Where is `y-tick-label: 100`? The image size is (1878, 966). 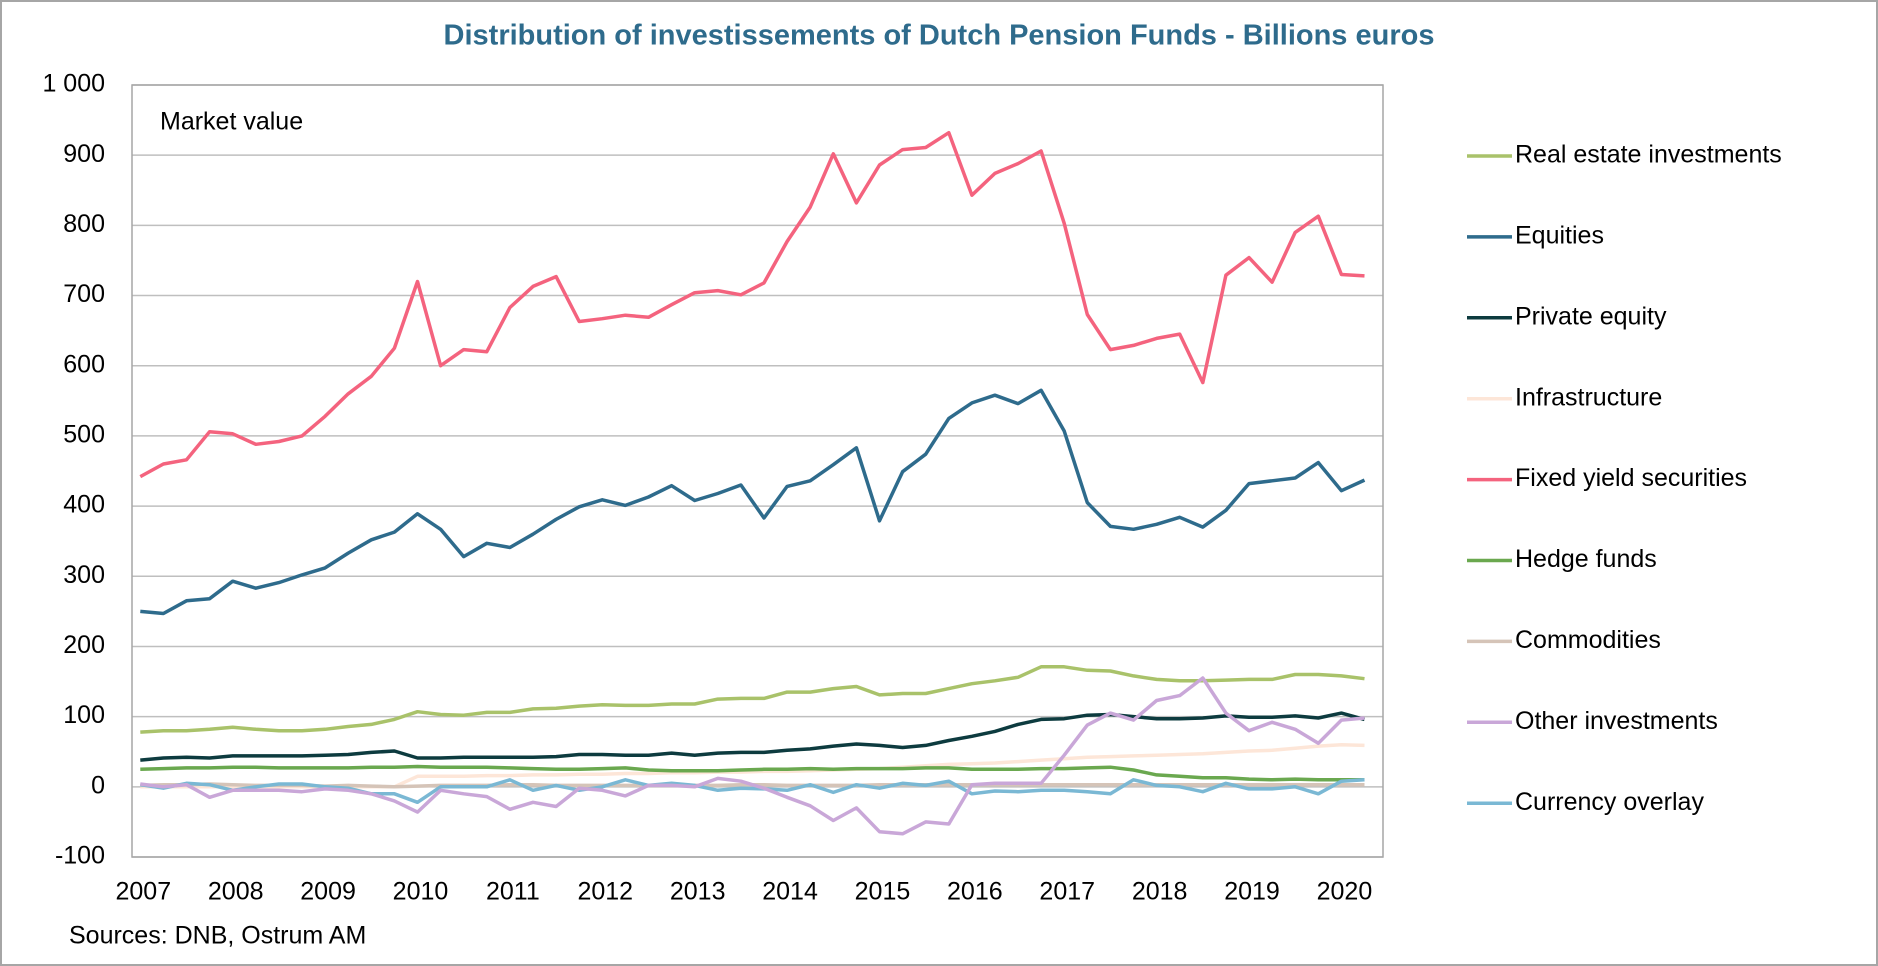
y-tick-label: 100 is located at coordinates (84, 715).